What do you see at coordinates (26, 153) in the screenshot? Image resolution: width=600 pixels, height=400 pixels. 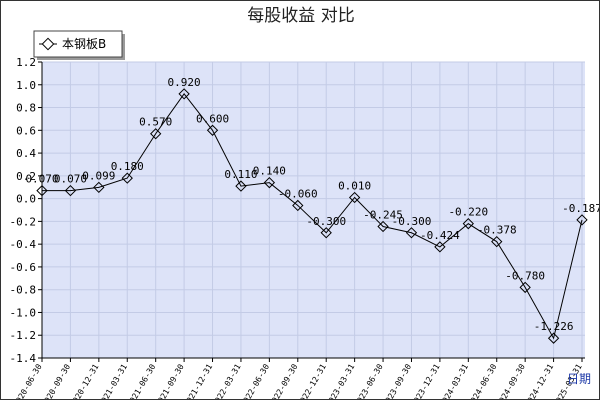 I see `y-tick-label: 0.4` at bounding box center [26, 153].